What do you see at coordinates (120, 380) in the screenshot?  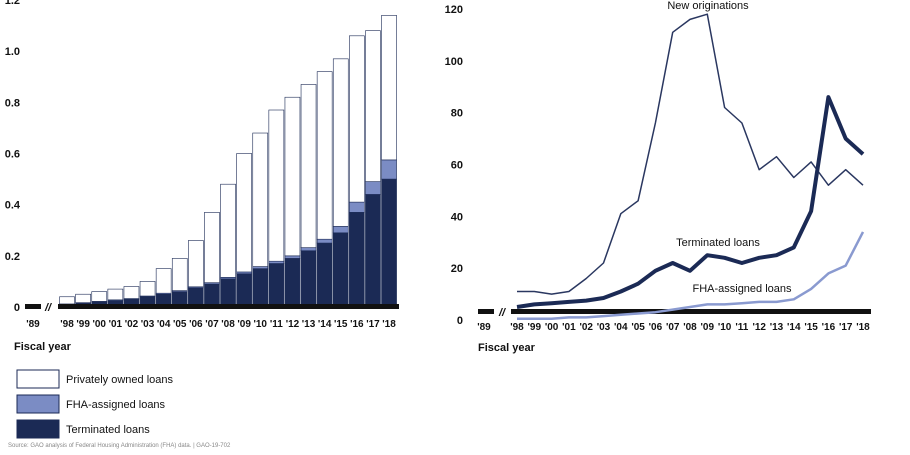 I see `legend-label: Privately owned loans` at bounding box center [120, 380].